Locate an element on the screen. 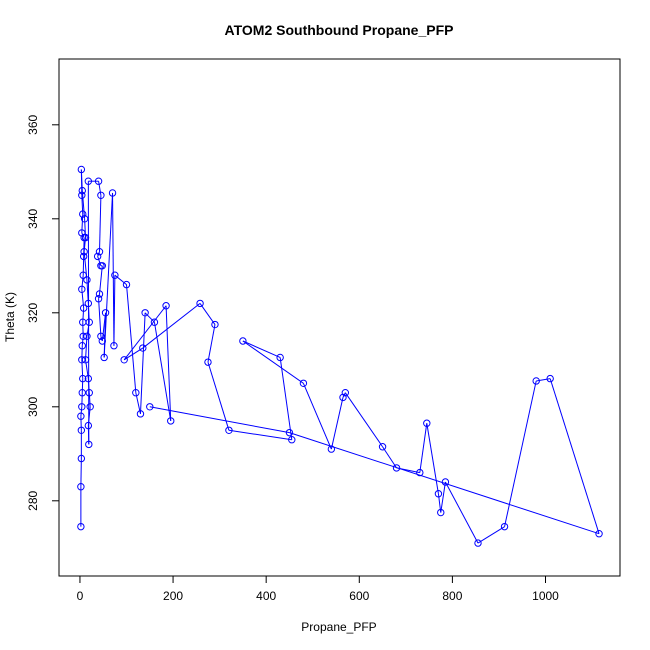  y-tick-label: 320 is located at coordinates (33, 312).